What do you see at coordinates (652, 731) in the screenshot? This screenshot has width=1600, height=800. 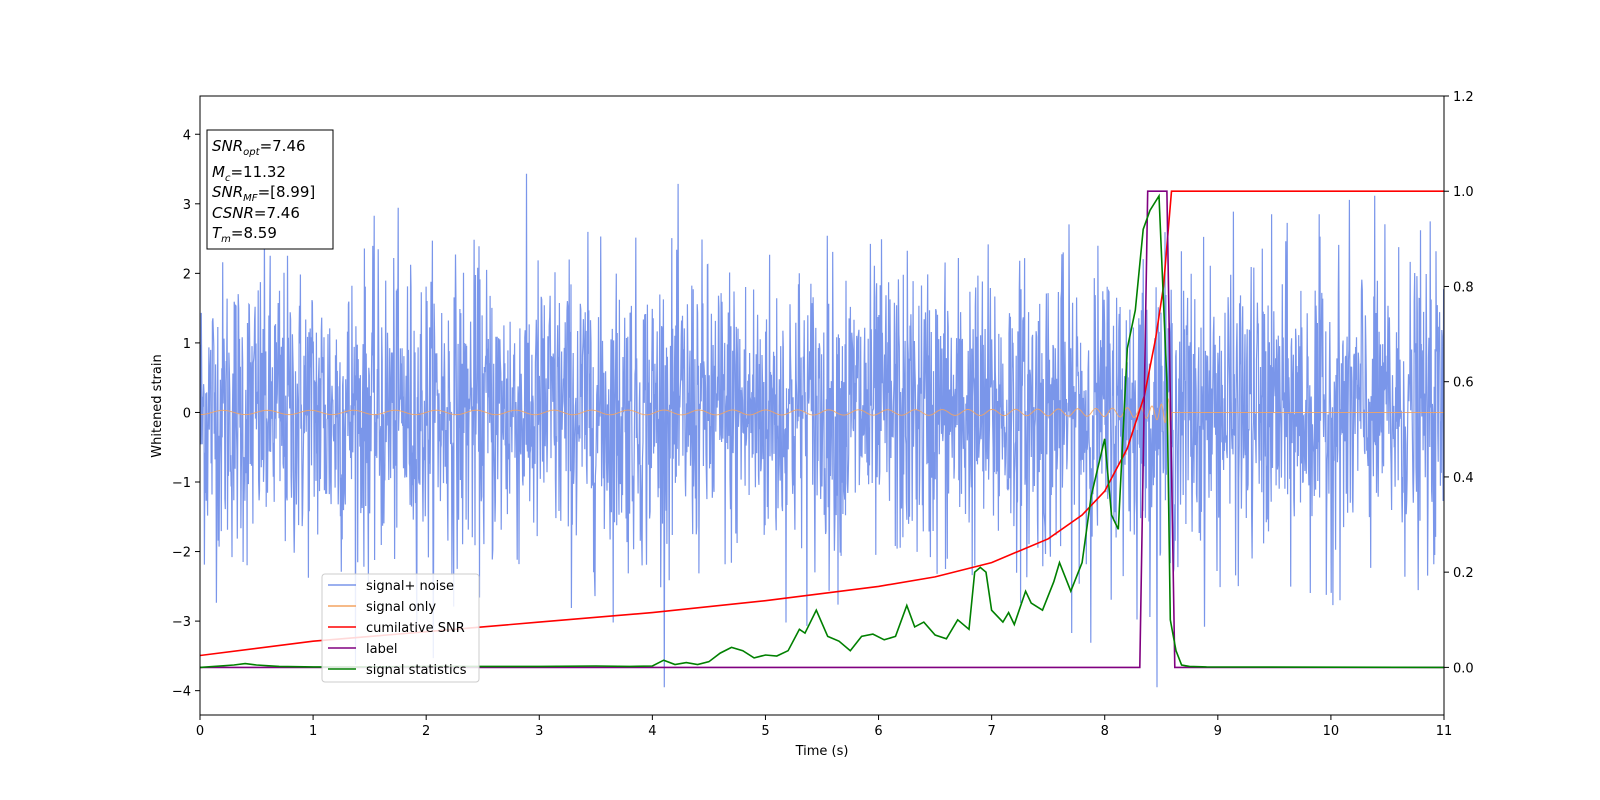 I see `x-tick-label: 4` at bounding box center [652, 731].